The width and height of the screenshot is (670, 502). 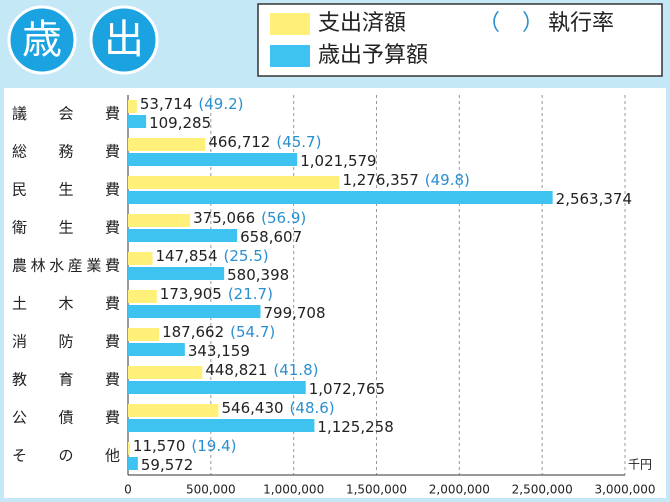 What do you see at coordinates (373, 55) in the screenshot?
I see `legend-label: 歳出予算額` at bounding box center [373, 55].